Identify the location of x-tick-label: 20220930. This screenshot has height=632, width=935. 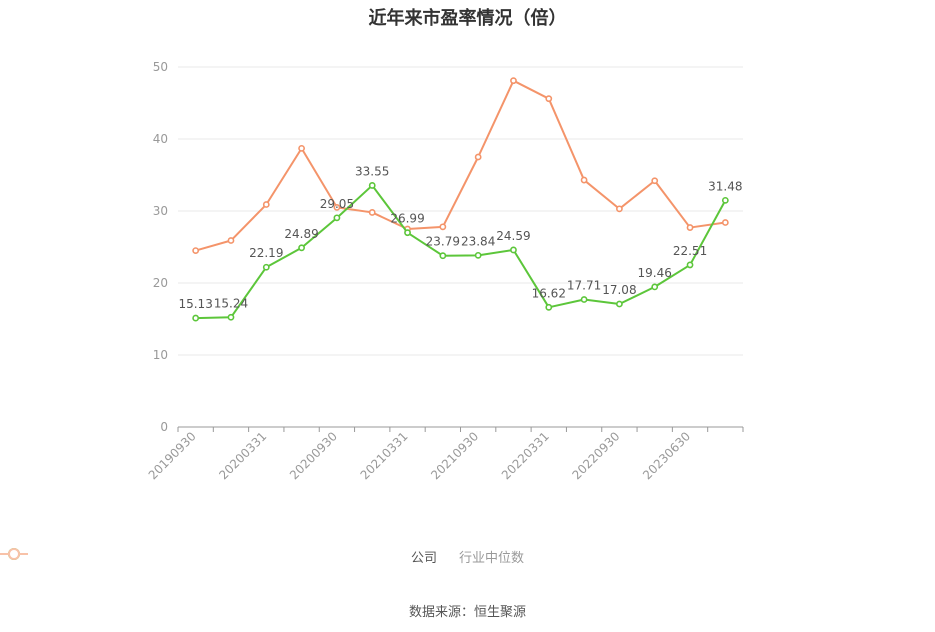
(595, 455).